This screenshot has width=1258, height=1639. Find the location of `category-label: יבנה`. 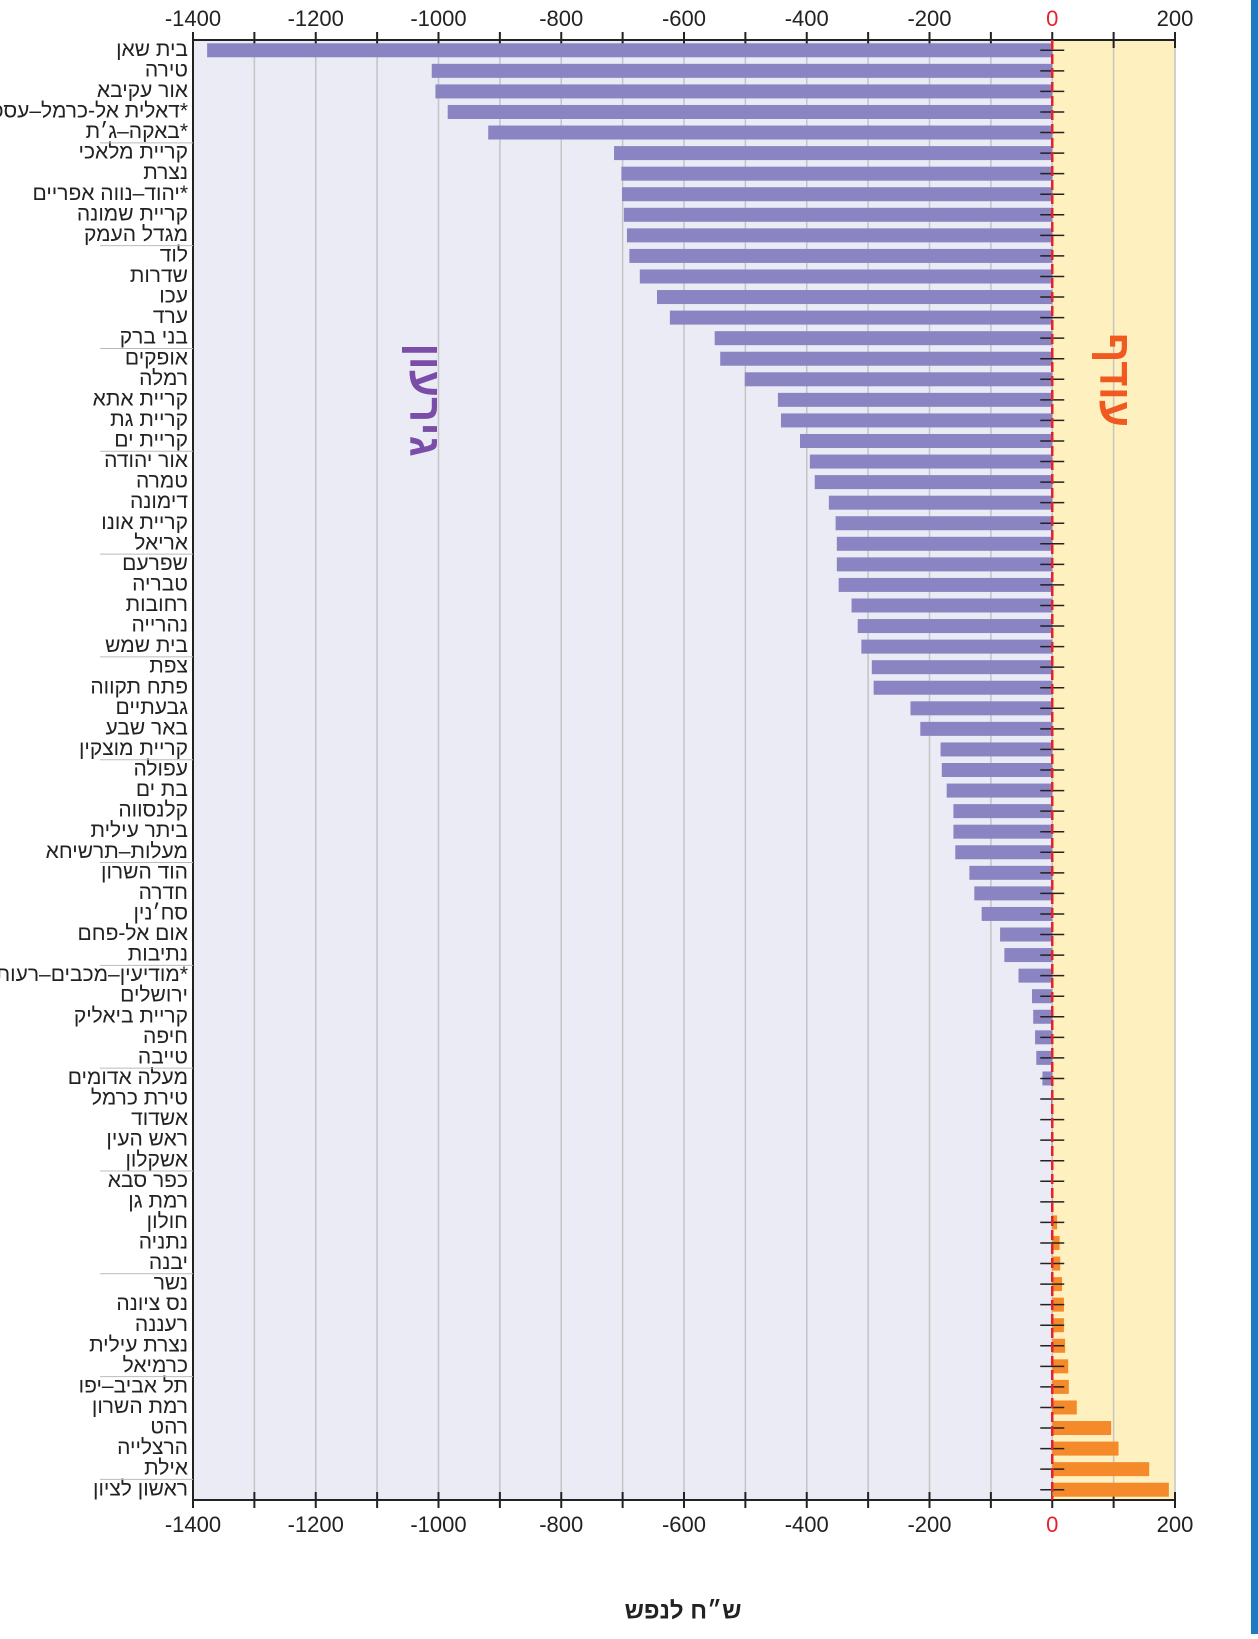

category-label: יבנה is located at coordinates (168, 1262).